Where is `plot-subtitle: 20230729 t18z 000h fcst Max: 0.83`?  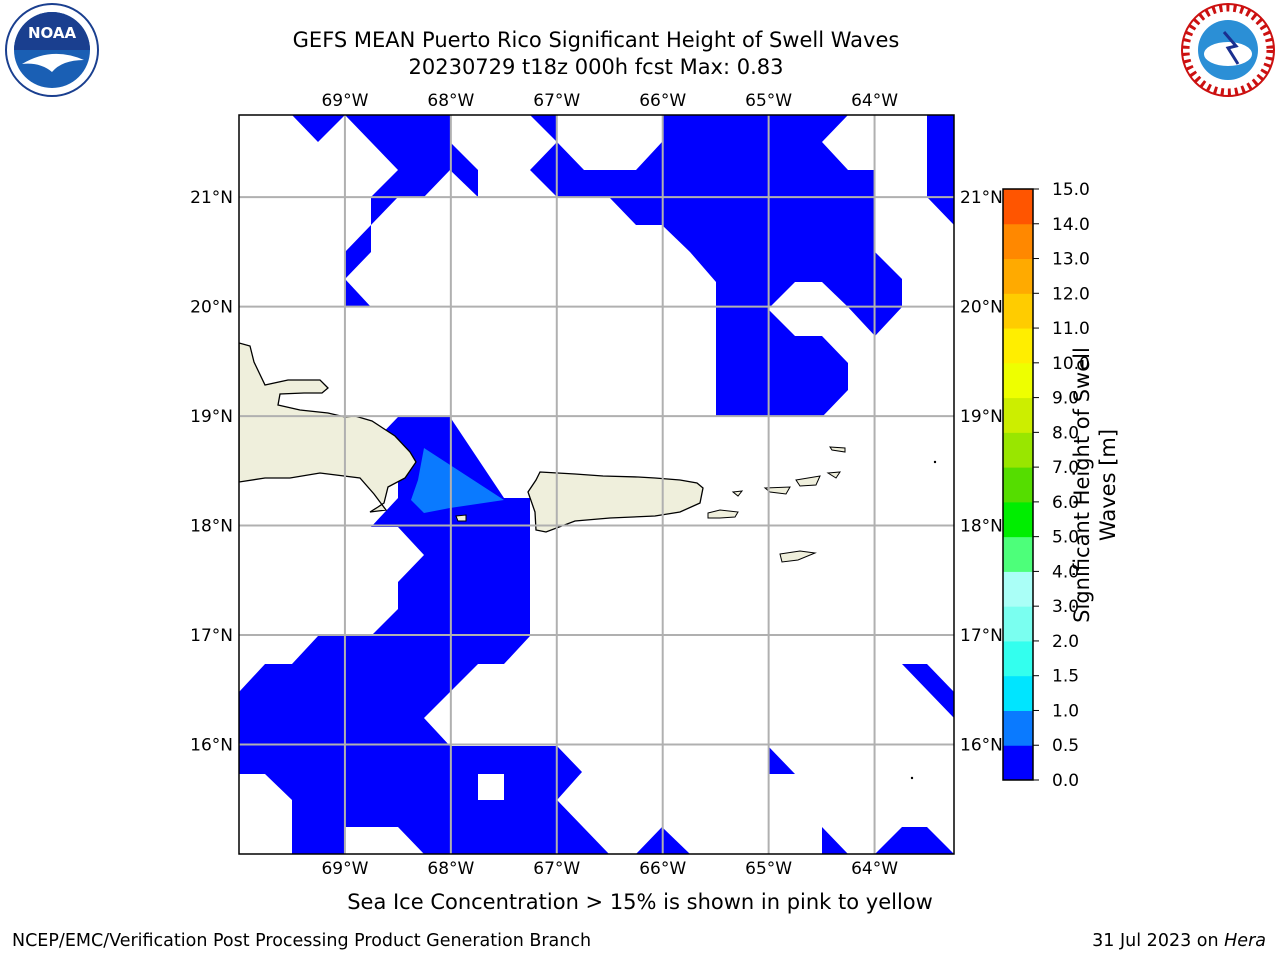 plot-subtitle: 20230729 t18z 000h fcst Max: 0.83 is located at coordinates (596, 67).